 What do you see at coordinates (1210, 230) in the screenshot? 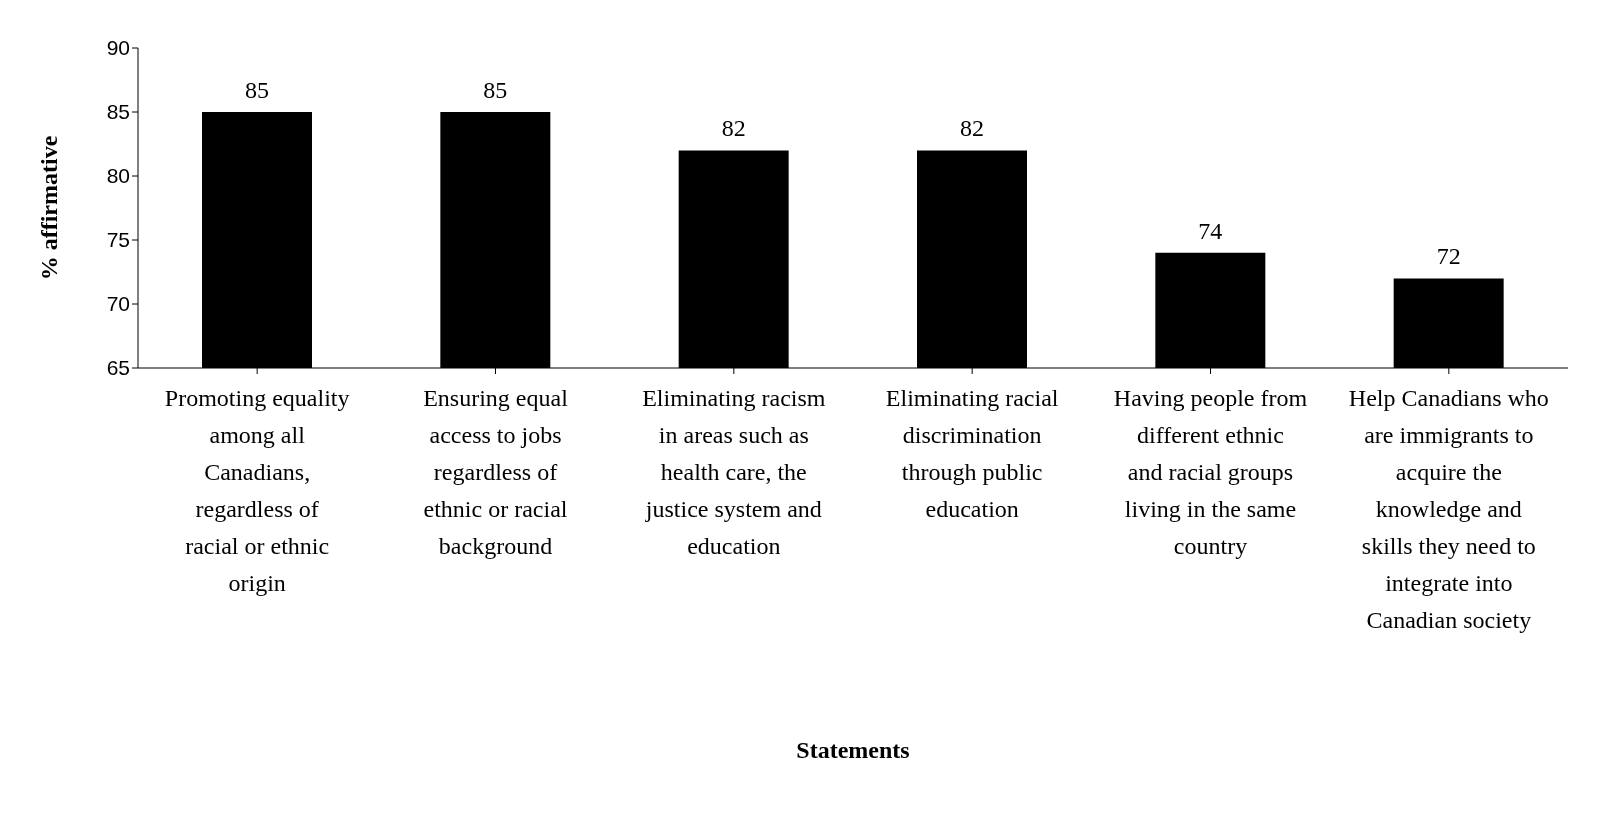
I see `data-label: 74` at bounding box center [1210, 230].